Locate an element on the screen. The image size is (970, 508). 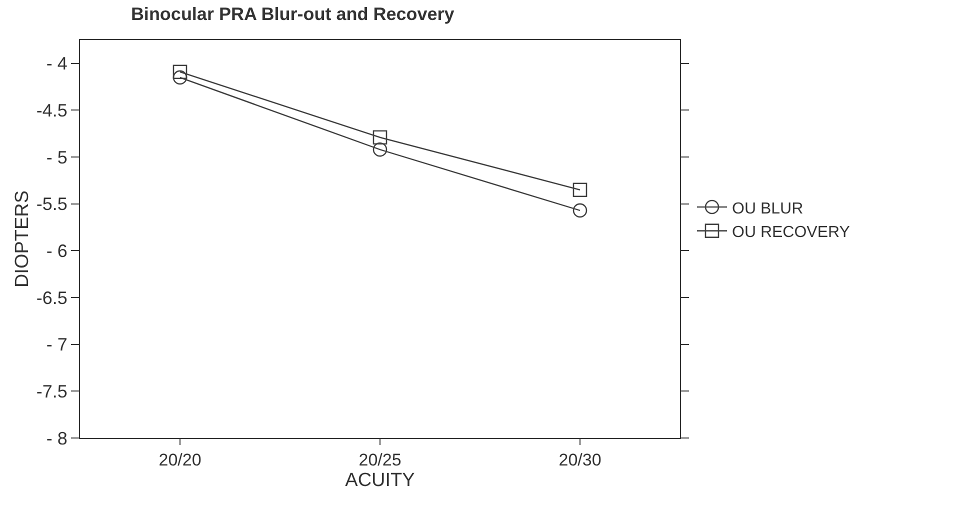
x-tick-label: 20/20 is located at coordinates (180, 460).